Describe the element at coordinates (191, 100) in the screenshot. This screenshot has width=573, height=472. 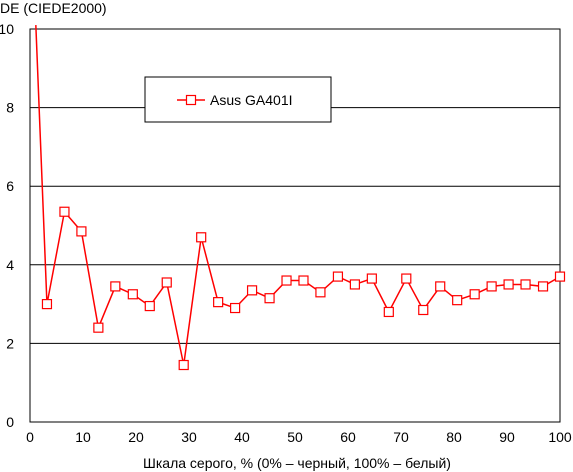
I see `legend-marker-swatch` at that location.